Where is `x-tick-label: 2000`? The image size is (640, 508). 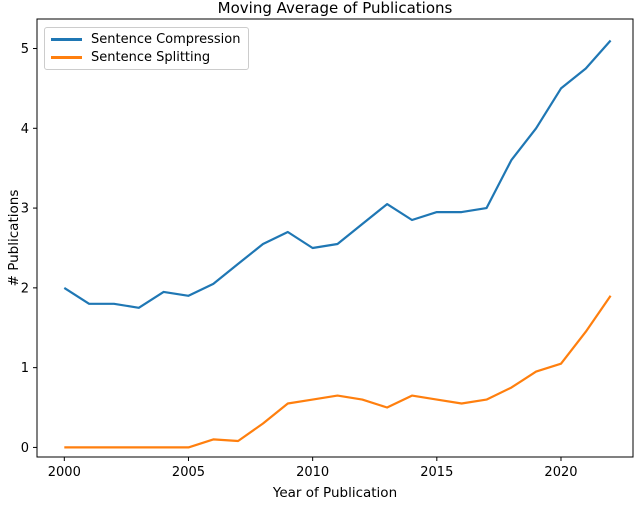
x-tick-label: 2000 is located at coordinates (64, 472).